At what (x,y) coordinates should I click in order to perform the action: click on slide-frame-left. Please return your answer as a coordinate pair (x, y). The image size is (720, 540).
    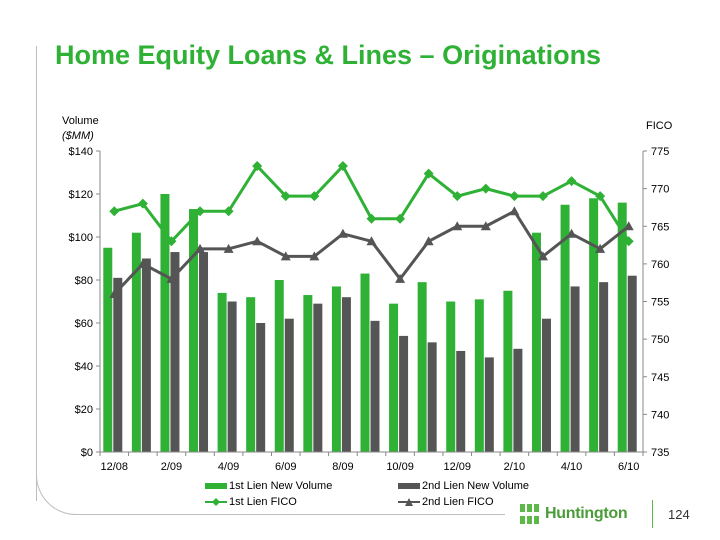
    Looking at the image, I should click on (36, 273).